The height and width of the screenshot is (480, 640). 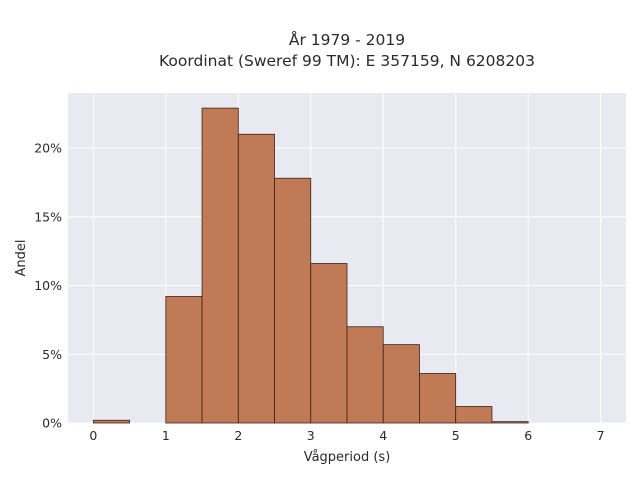 What do you see at coordinates (601, 435) in the screenshot?
I see `x-tick-label: 7` at bounding box center [601, 435].